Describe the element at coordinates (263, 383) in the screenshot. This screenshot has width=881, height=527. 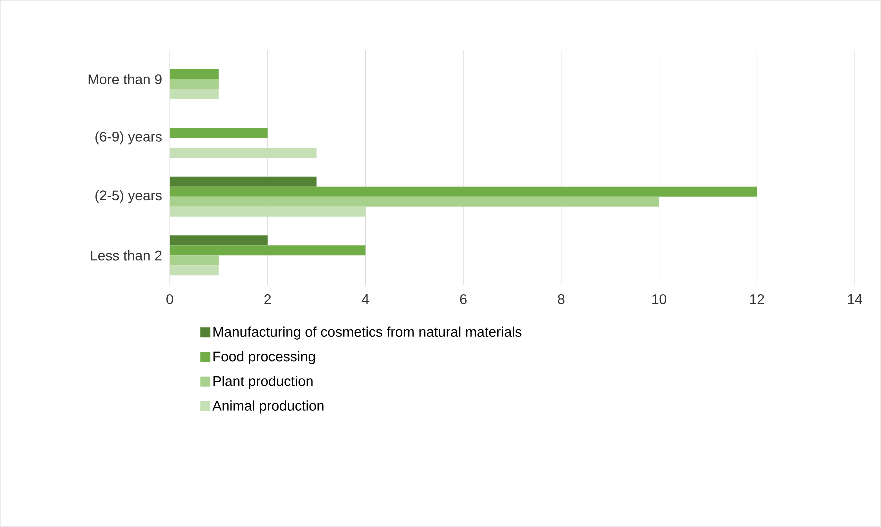
I see `legend-label: Plant production` at that location.